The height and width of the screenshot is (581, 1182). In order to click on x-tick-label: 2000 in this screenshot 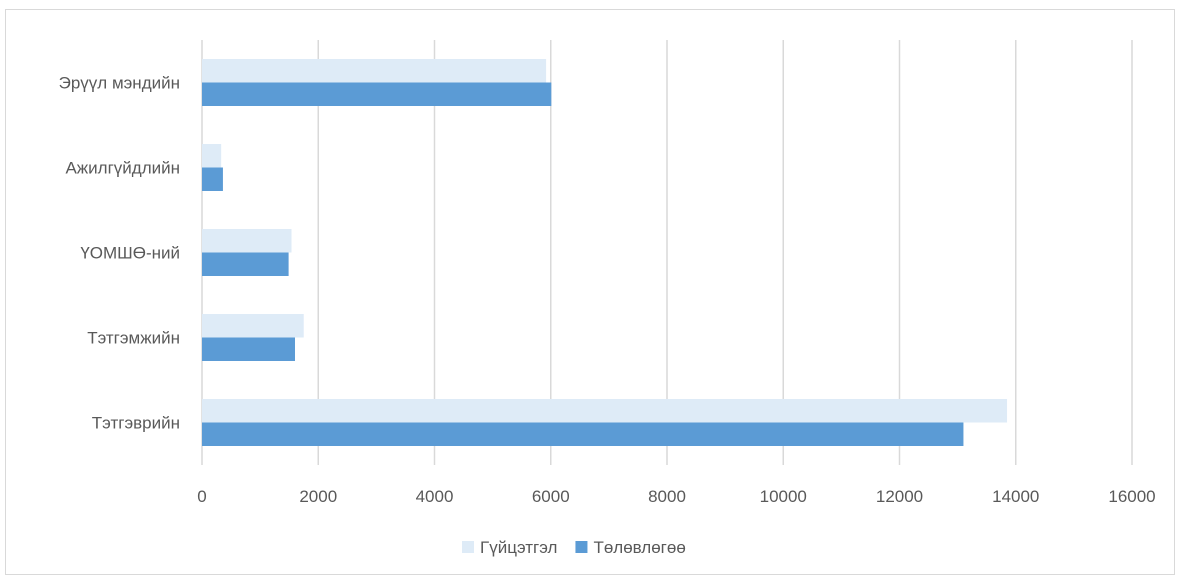, I will do `click(318, 496)`.